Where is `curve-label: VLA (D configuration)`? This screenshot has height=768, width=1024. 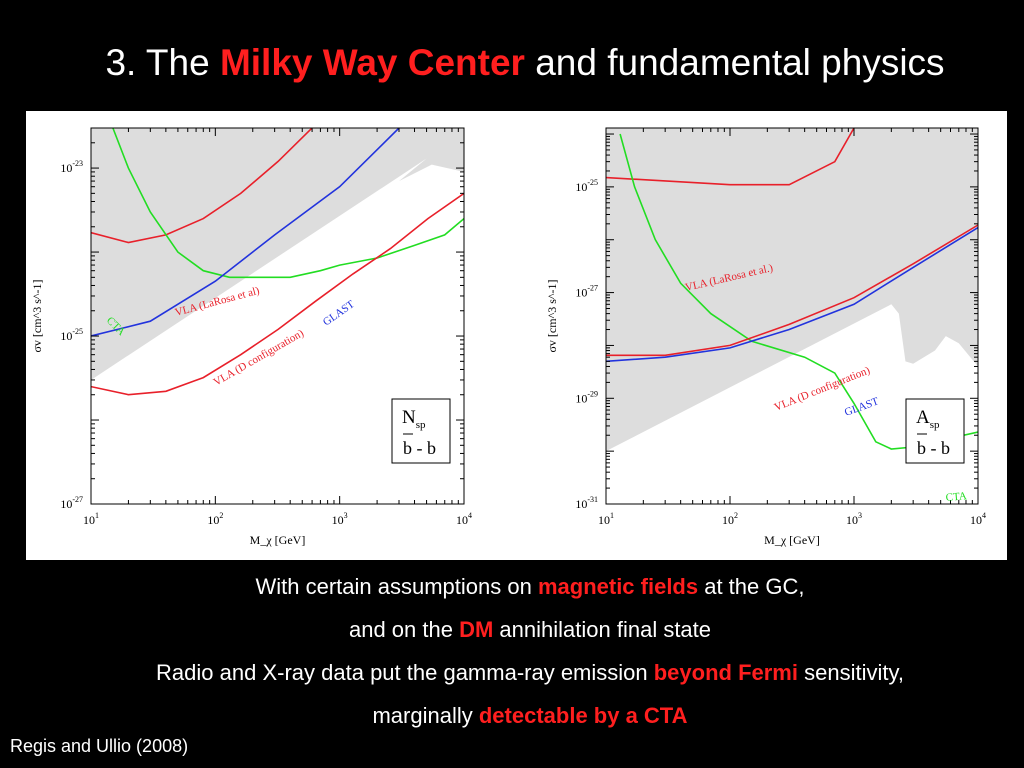 curve-label: VLA (D configuration) is located at coordinates (259, 358).